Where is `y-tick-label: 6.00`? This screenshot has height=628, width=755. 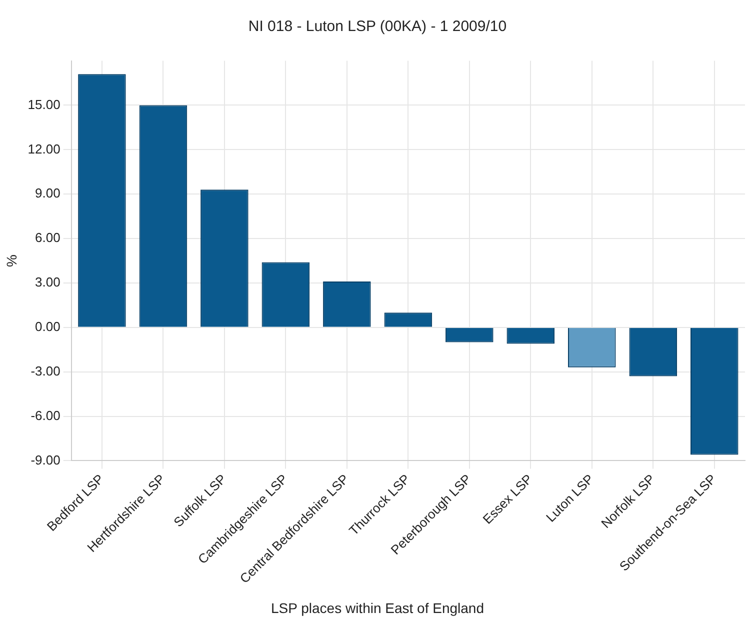 y-tick-label: 6.00 is located at coordinates (47, 238).